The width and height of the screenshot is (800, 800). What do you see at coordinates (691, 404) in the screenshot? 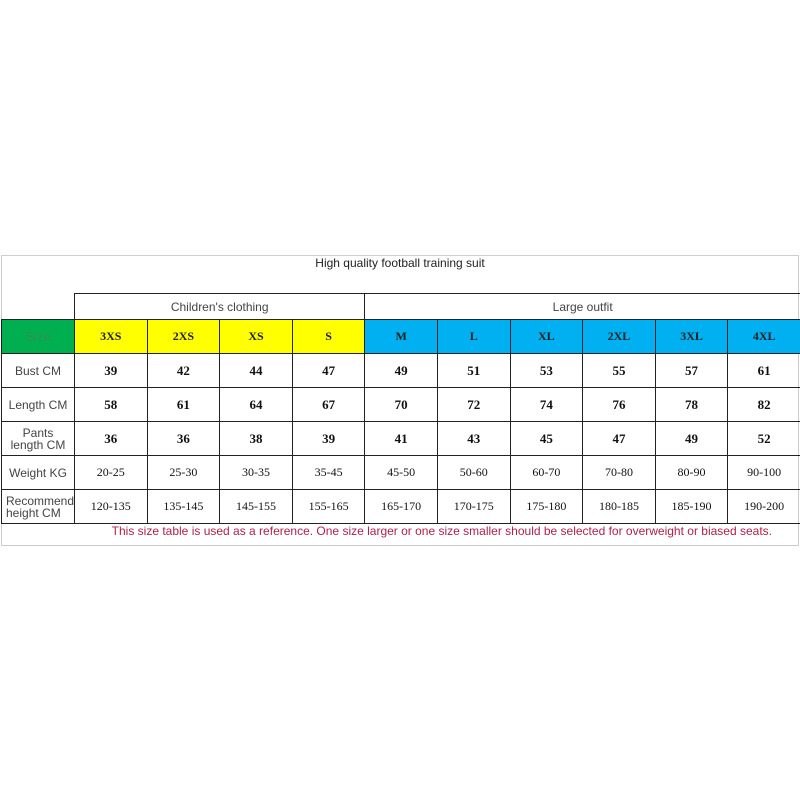
I see `table-cell: 78` at bounding box center [691, 404].